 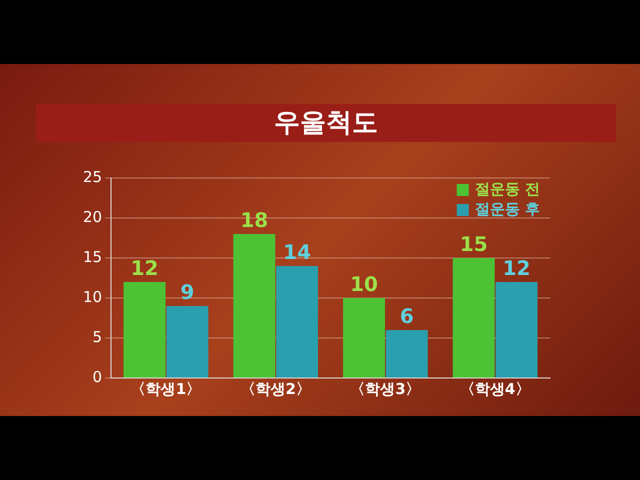 I want to click on chart-title: 우울척도, so click(x=326, y=123).